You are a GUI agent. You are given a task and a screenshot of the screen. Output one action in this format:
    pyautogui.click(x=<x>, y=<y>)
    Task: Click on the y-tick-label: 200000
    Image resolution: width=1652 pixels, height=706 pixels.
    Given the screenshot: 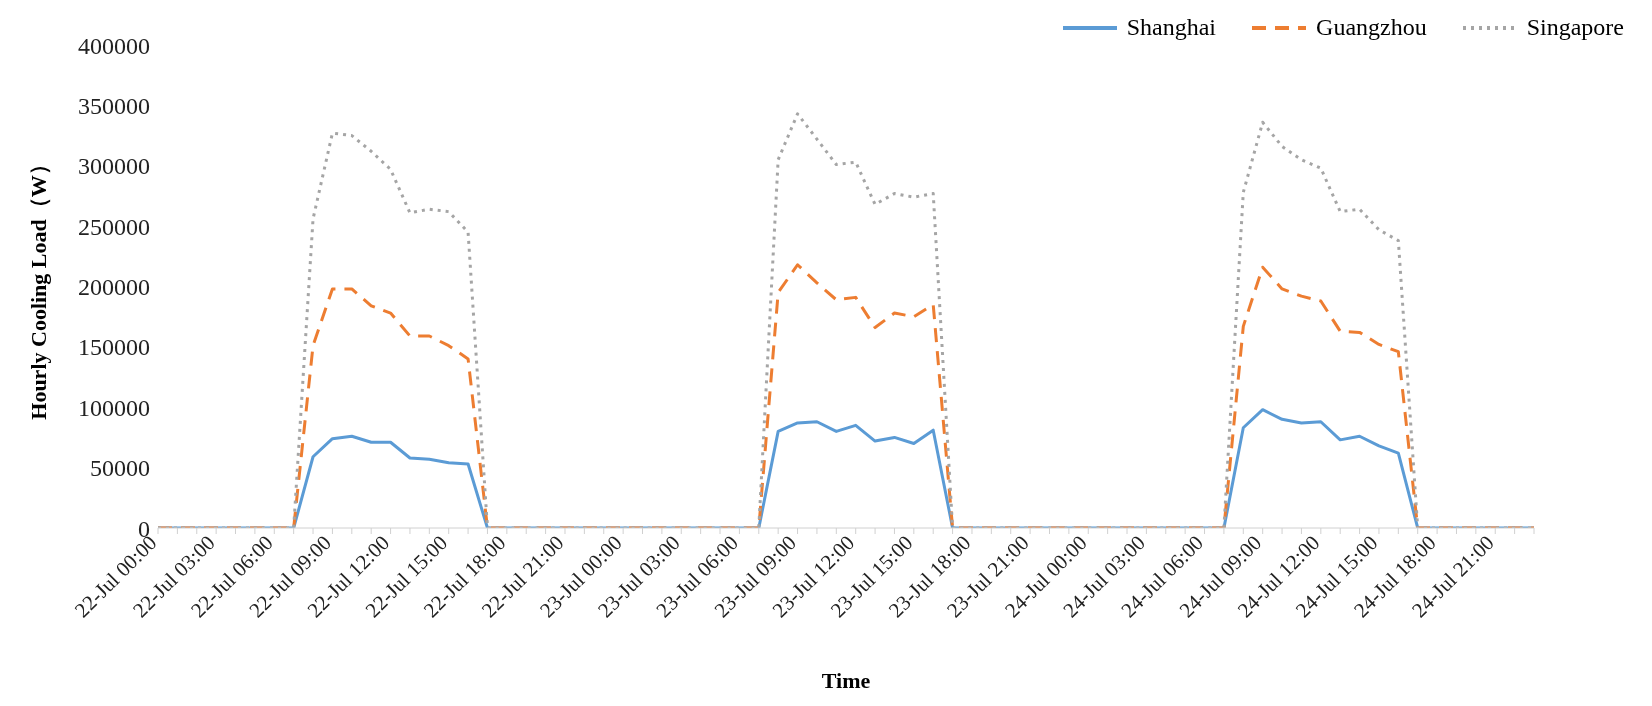 What is the action you would take?
    pyautogui.click(x=114, y=287)
    